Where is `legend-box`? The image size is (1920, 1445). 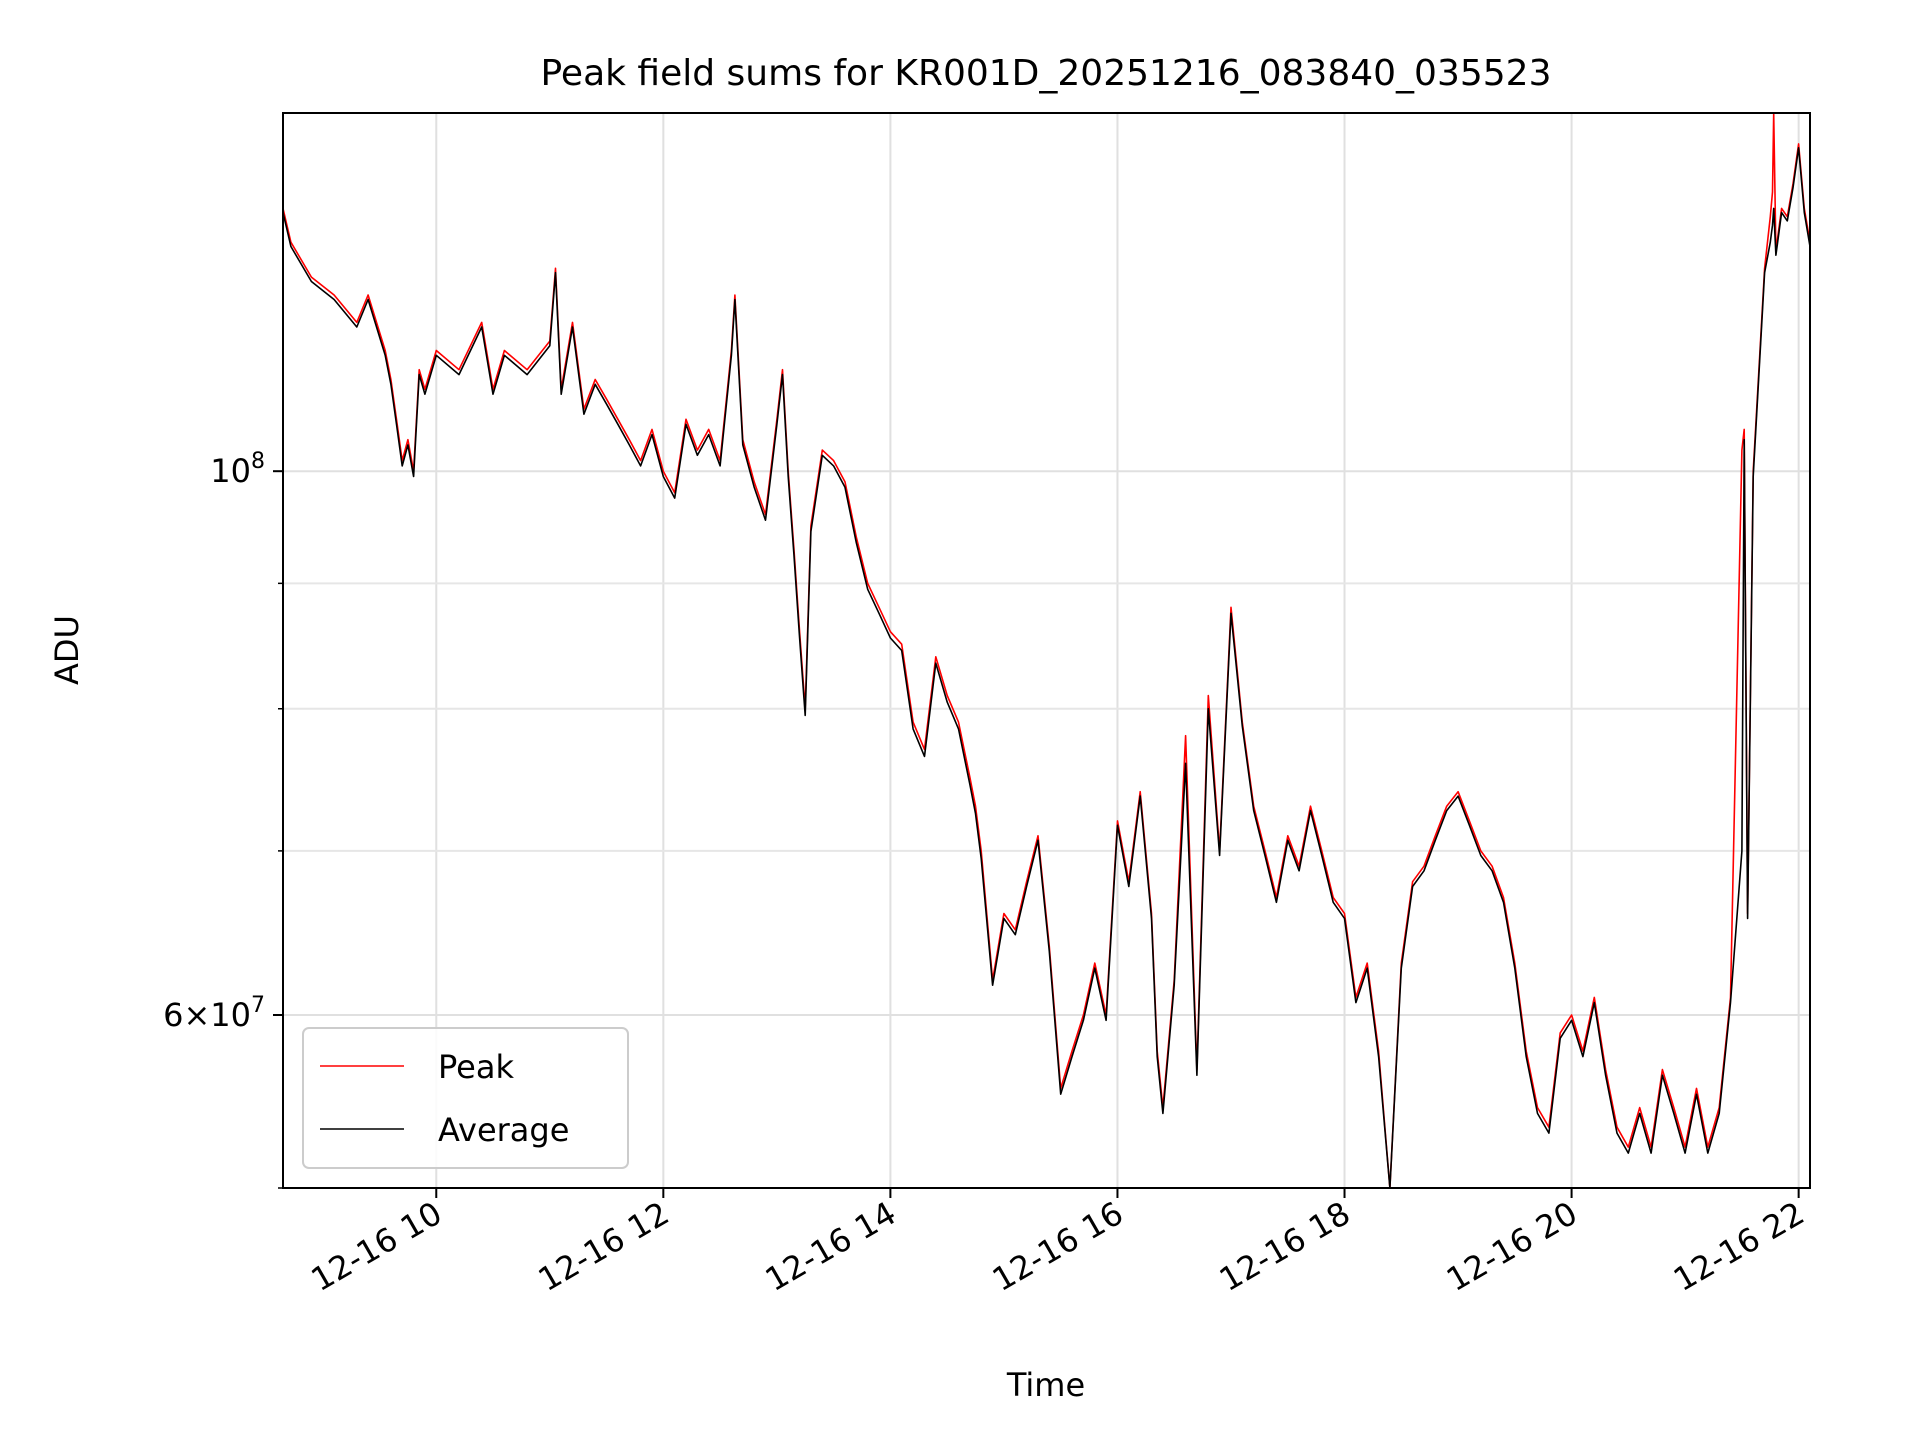 legend-box is located at coordinates (465, 1098).